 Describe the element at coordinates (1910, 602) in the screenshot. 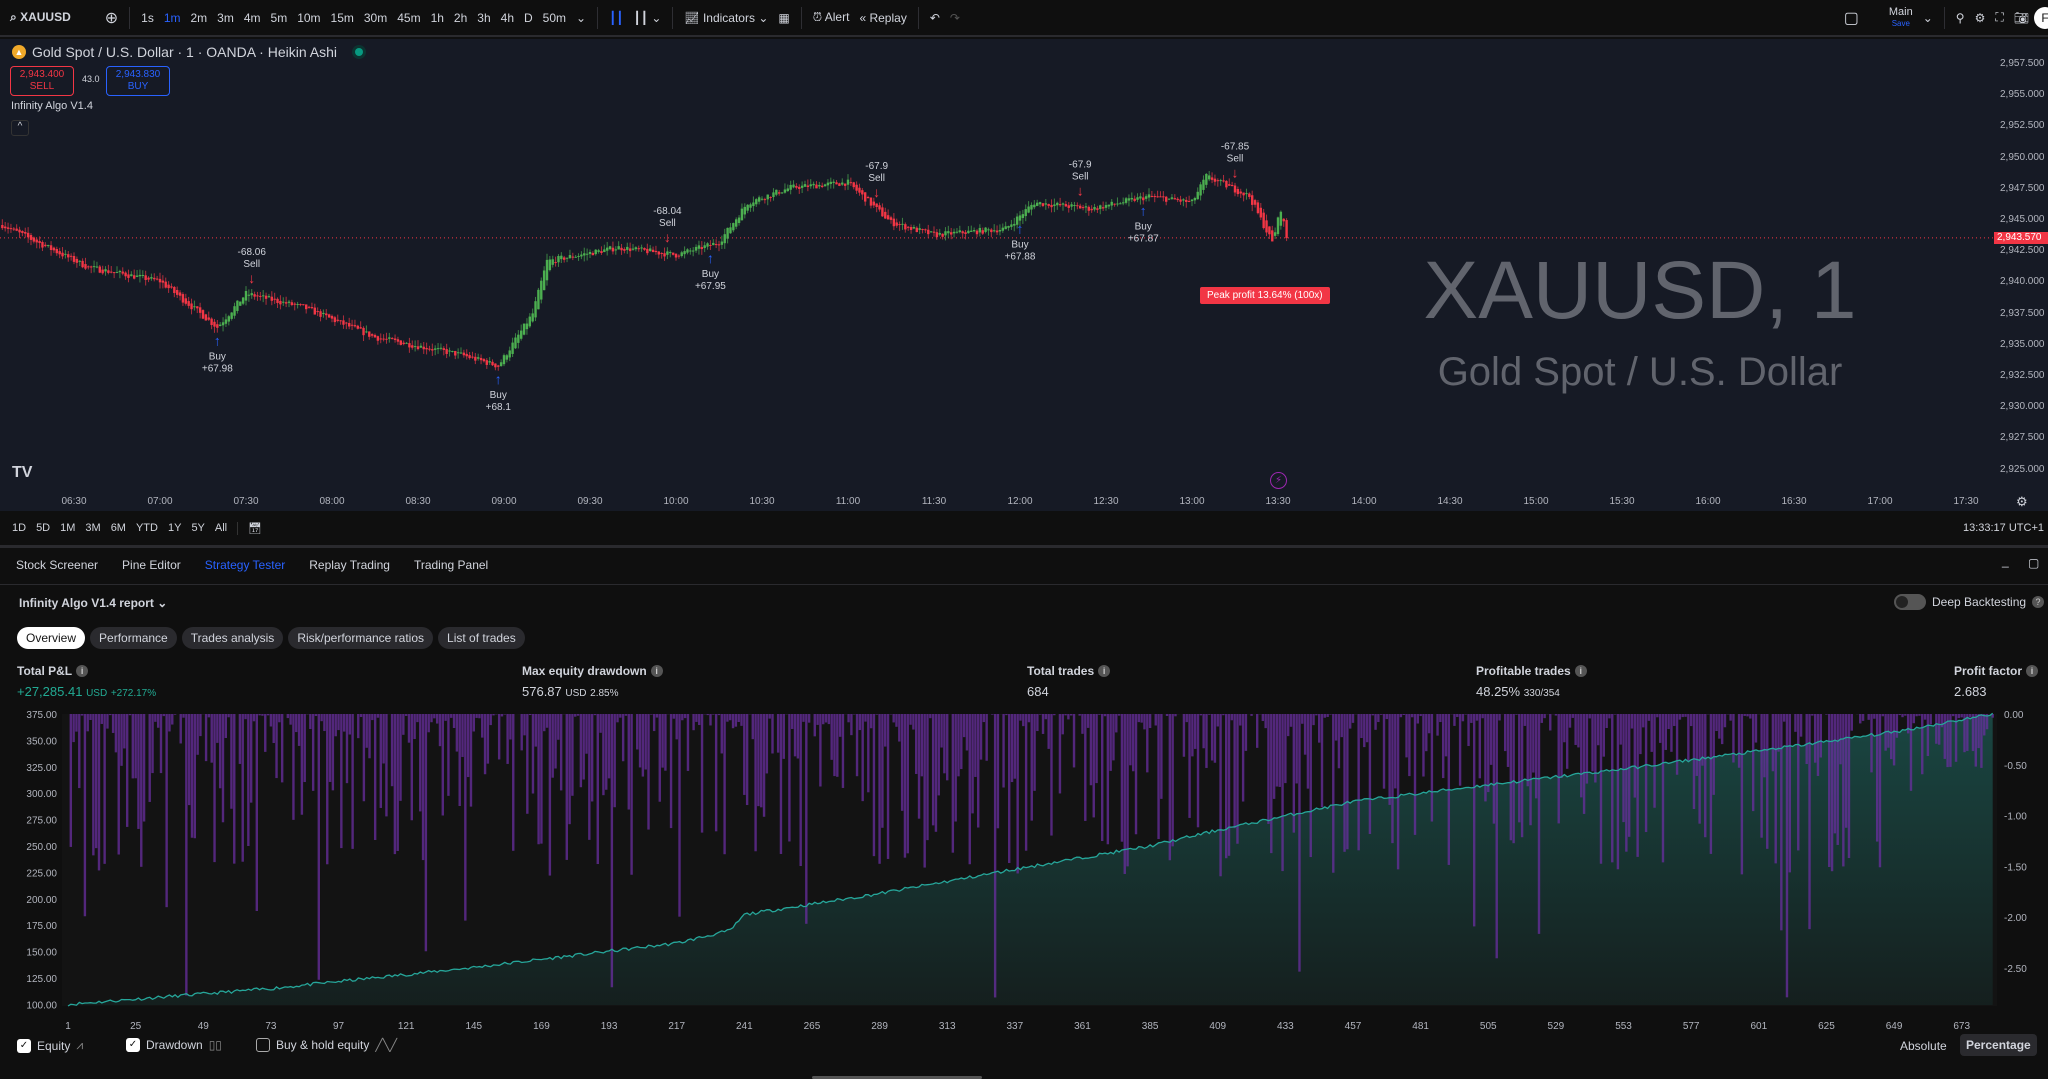

I see `toggle-switch` at that location.